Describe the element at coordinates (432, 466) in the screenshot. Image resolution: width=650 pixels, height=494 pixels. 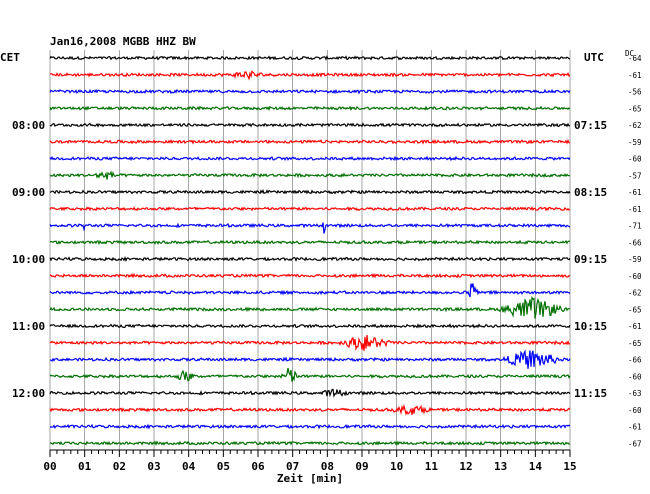
I see `x-tick-label: 11` at that location.